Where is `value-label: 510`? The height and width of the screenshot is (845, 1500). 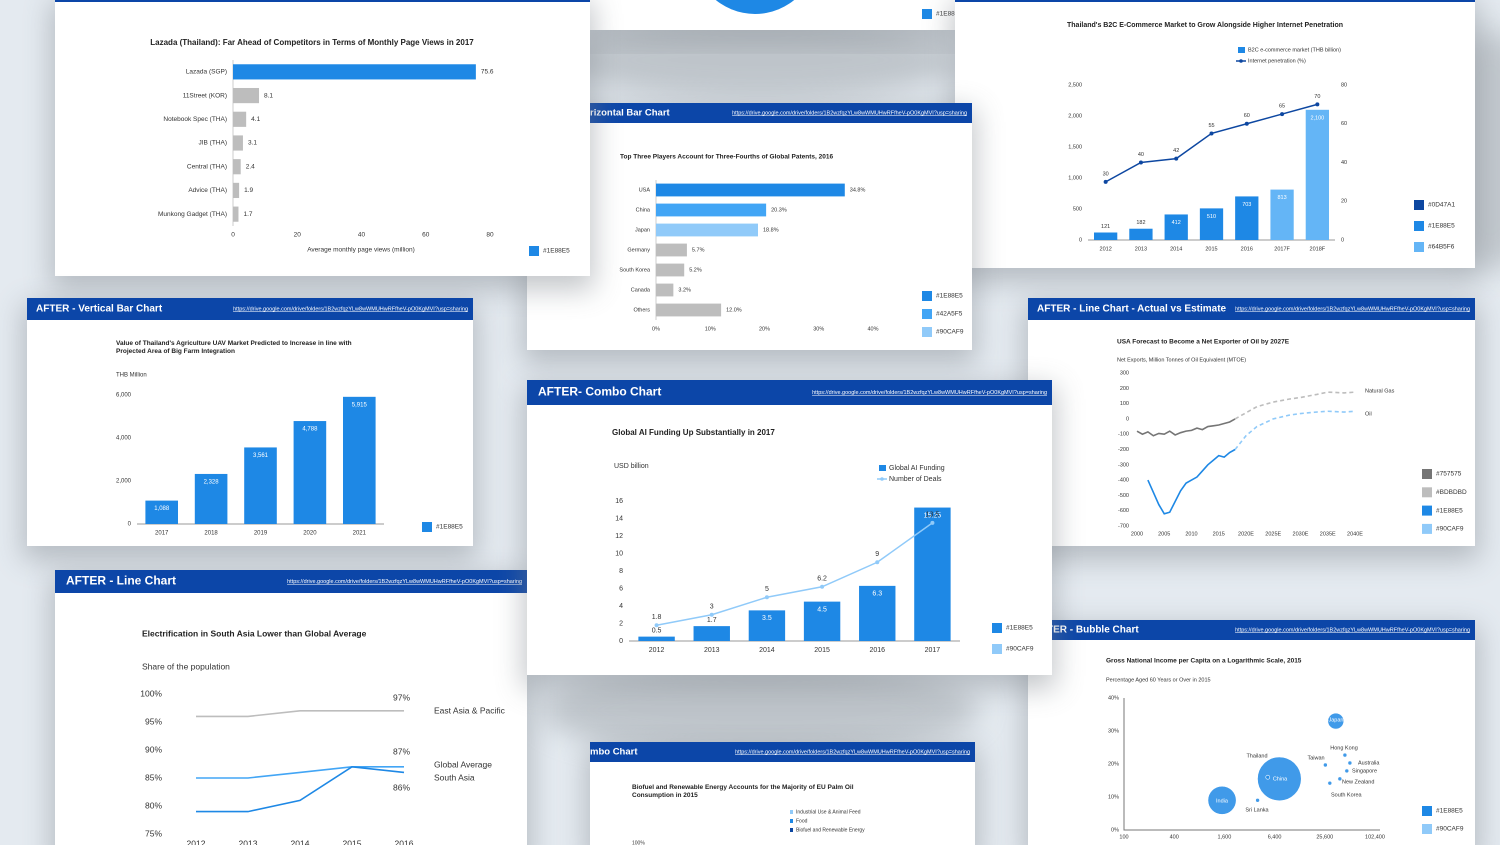
value-label: 510 is located at coordinates (1211, 217).